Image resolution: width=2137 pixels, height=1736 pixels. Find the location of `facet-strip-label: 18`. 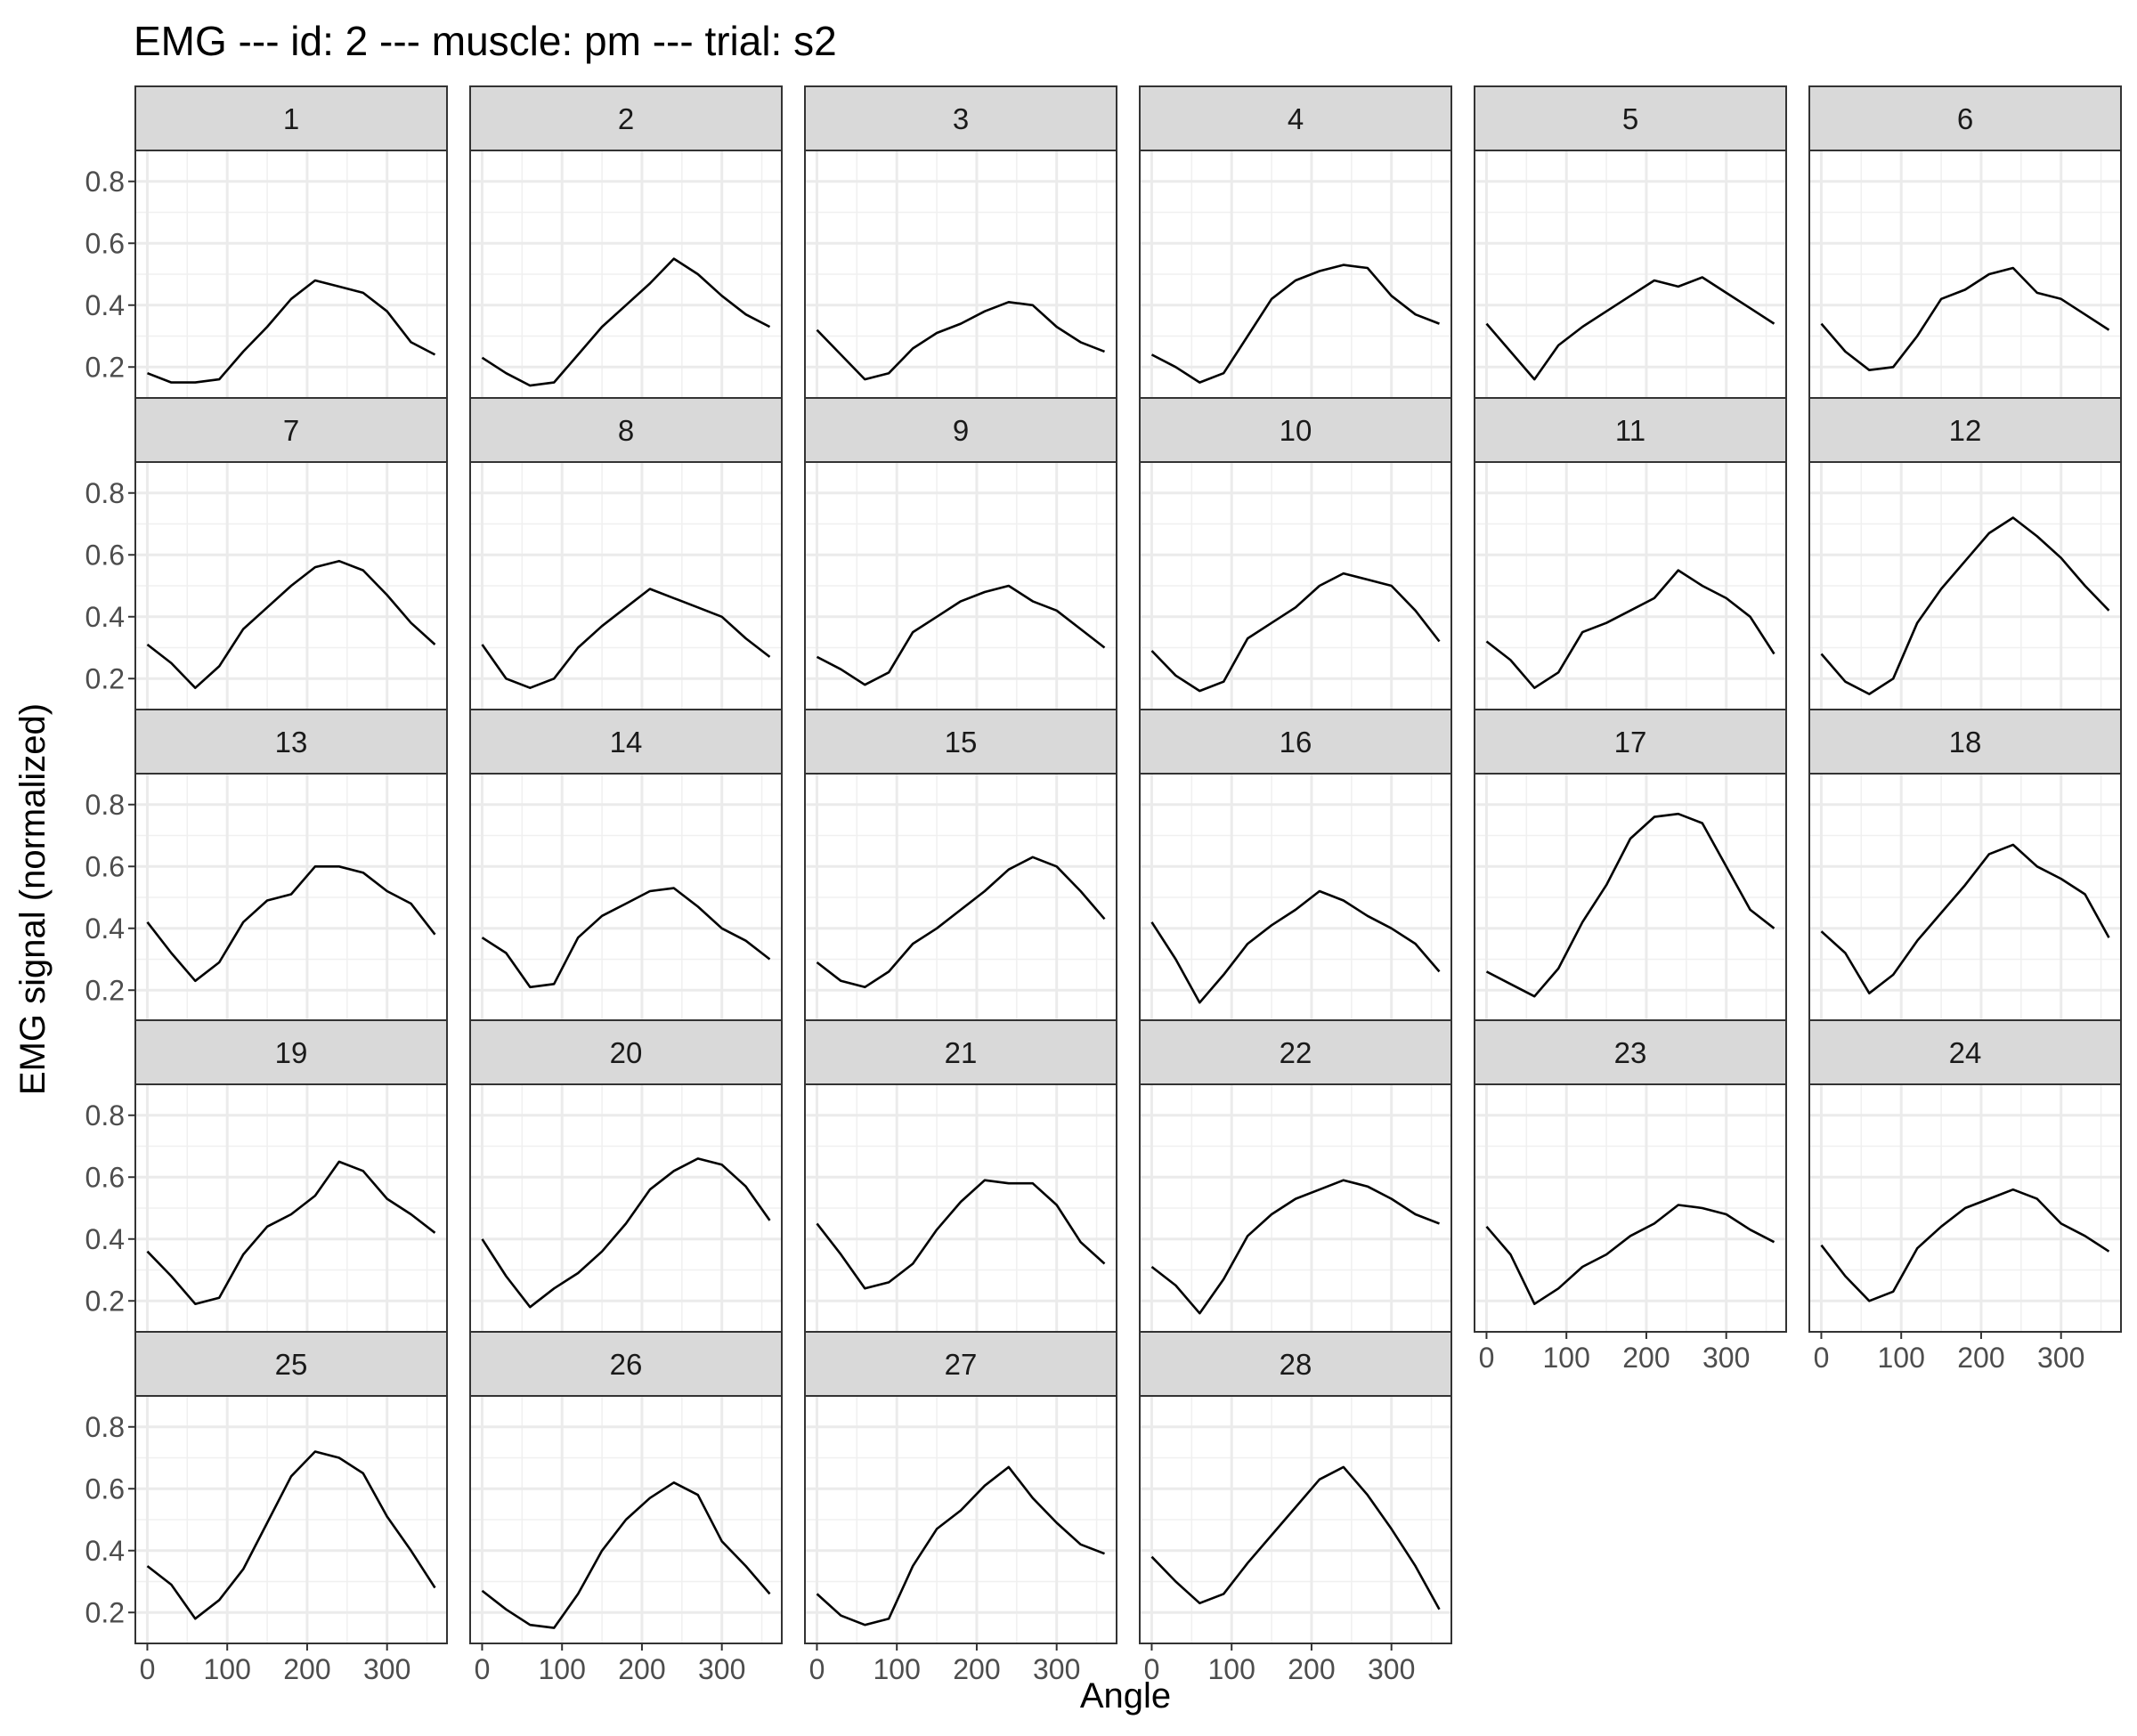

facet-strip-label: 18 is located at coordinates (1965, 742).